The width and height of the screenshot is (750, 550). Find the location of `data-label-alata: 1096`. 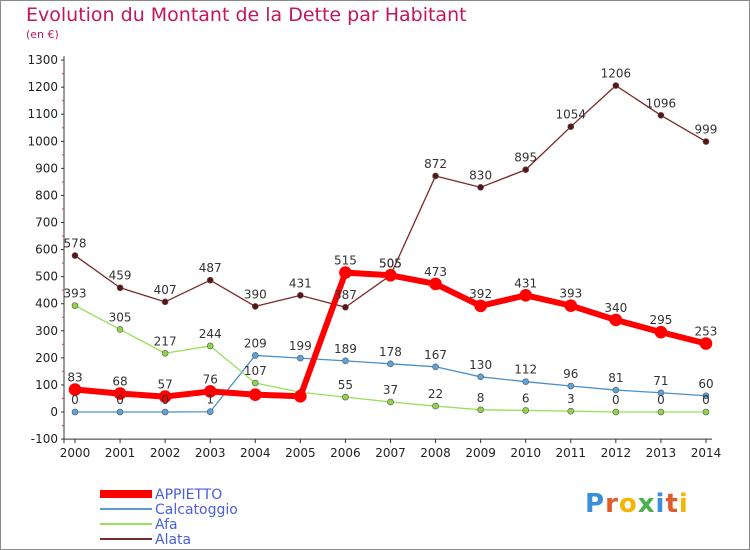

data-label-alata: 1096 is located at coordinates (661, 103).